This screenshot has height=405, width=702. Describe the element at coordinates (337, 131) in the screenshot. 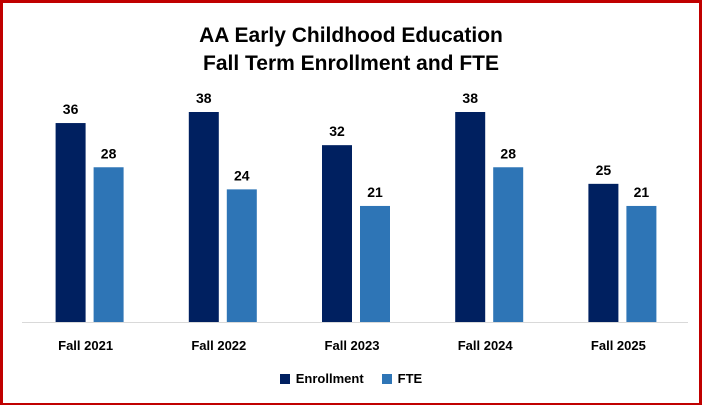

I see `data-label-enrollment-fall-2023: 32` at that location.